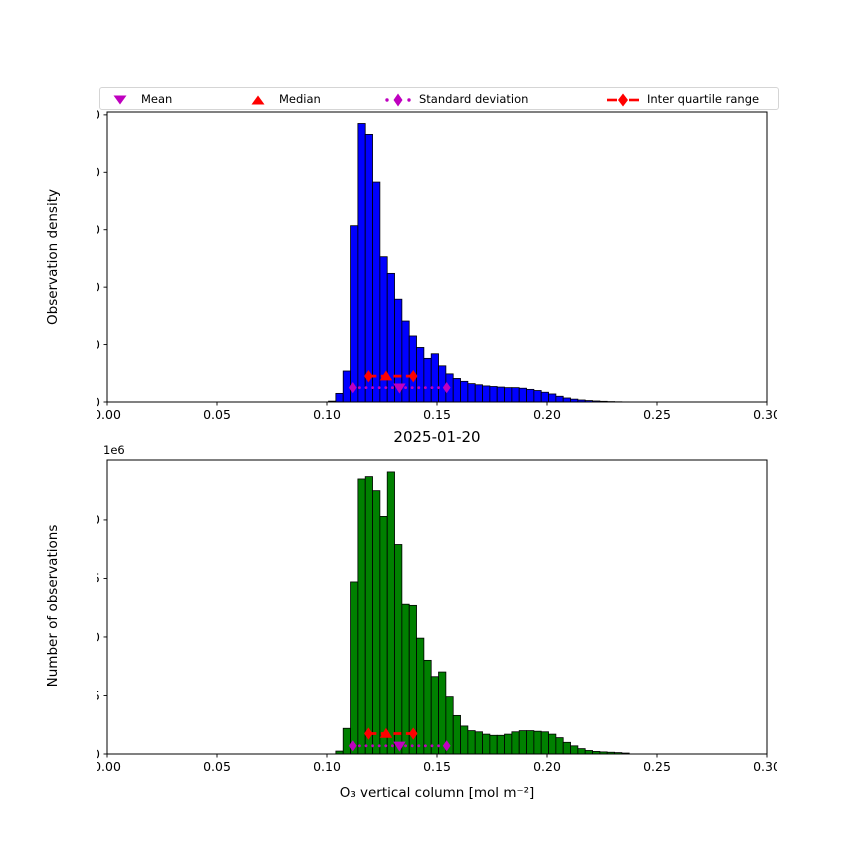 The width and height of the screenshot is (850, 850). Describe the element at coordinates (98, 229) in the screenshot. I see `y-tick-label: 30` at that location.